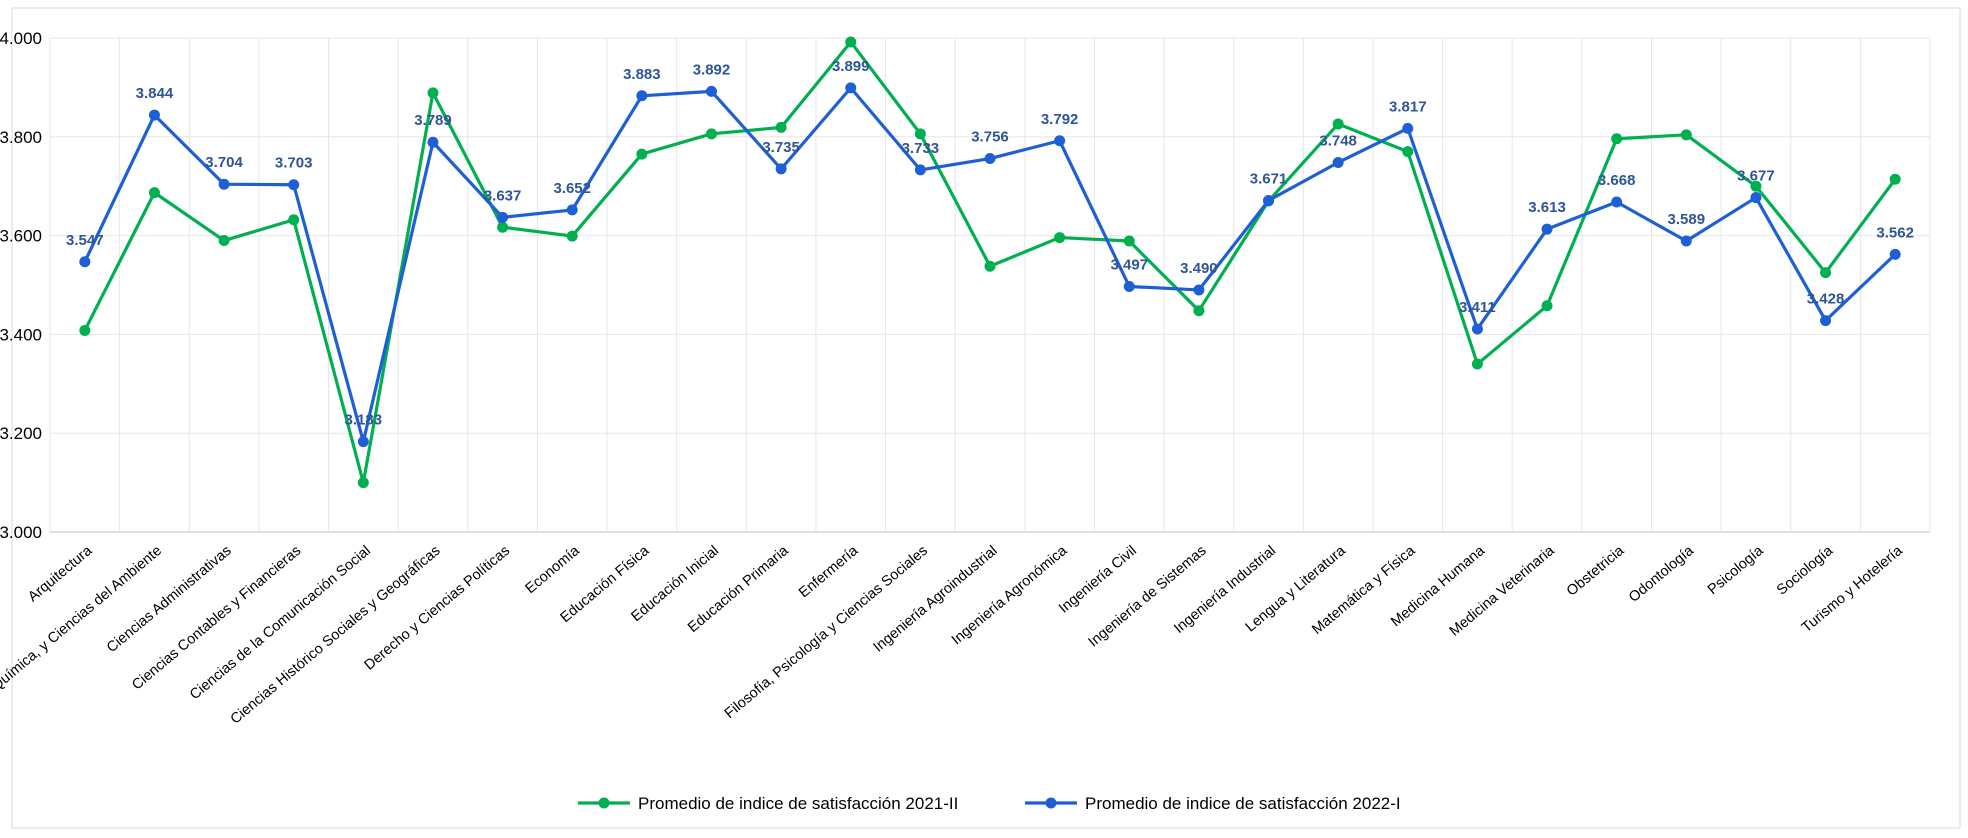  Describe the element at coordinates (364, 420) in the screenshot. I see `data-label: 3.183` at that location.